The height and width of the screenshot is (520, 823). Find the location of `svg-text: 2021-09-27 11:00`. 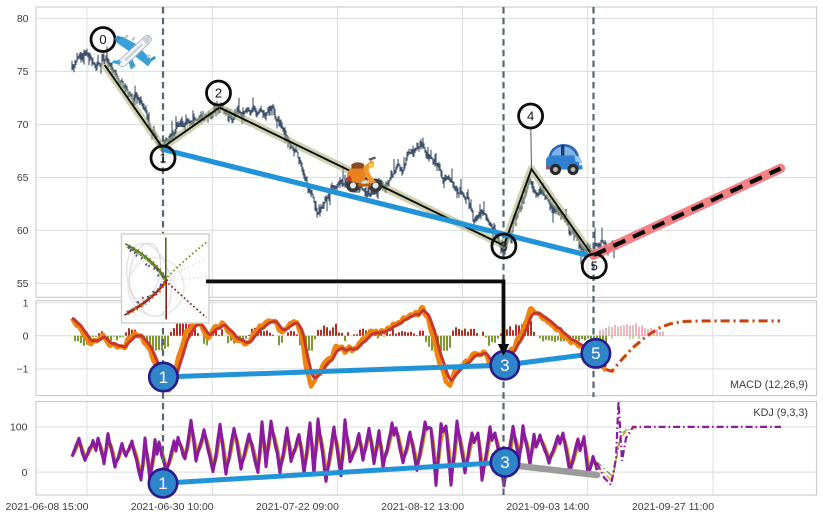

svg-text: 2021-09-27 11:00 is located at coordinates (673, 507).